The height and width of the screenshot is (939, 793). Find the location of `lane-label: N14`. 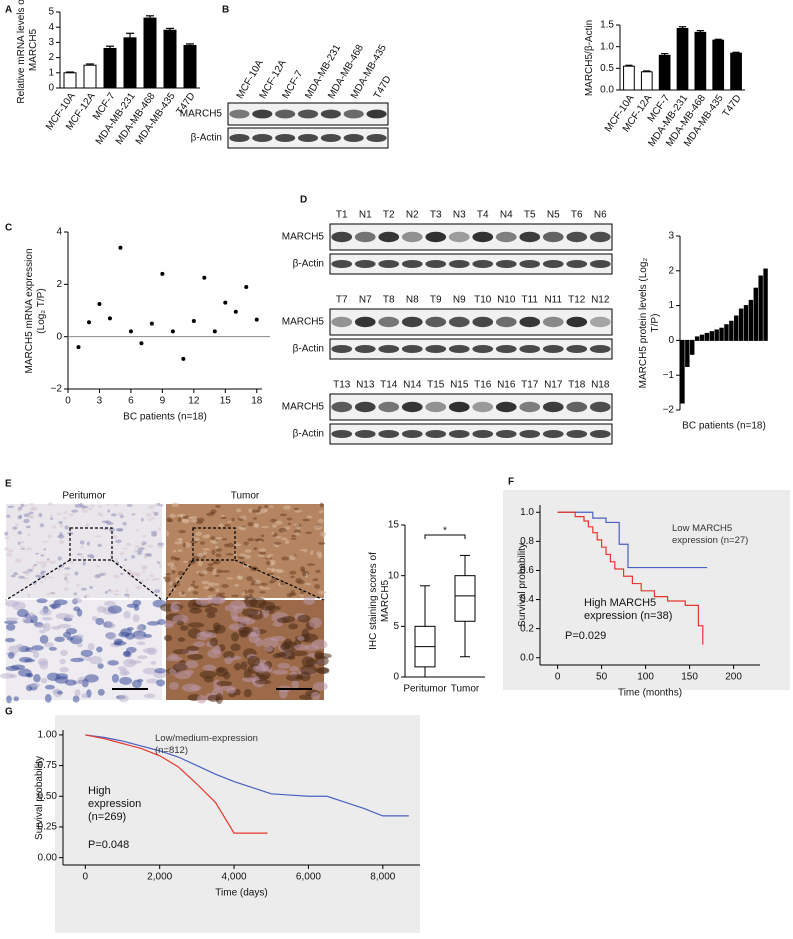

lane-label: N14 is located at coordinates (412, 385).